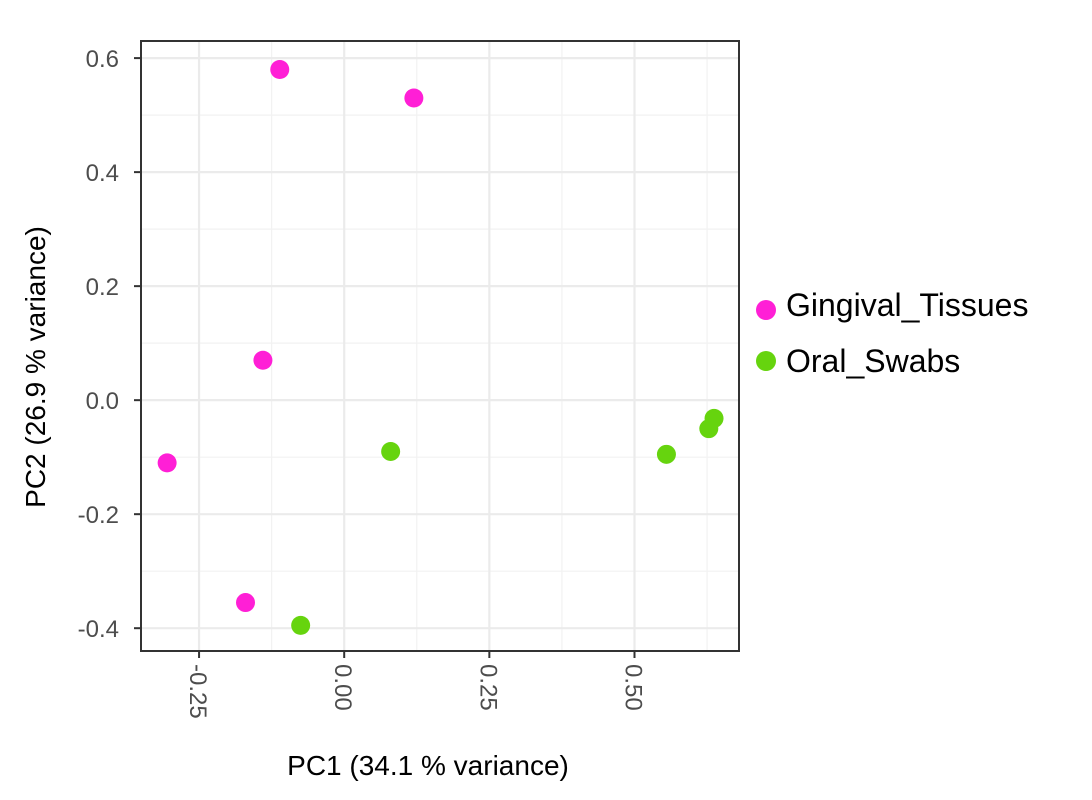 This screenshot has height=800, width=1092. I want to click on x-axis-title: PC1 (34.1 % variance), so click(428, 765).